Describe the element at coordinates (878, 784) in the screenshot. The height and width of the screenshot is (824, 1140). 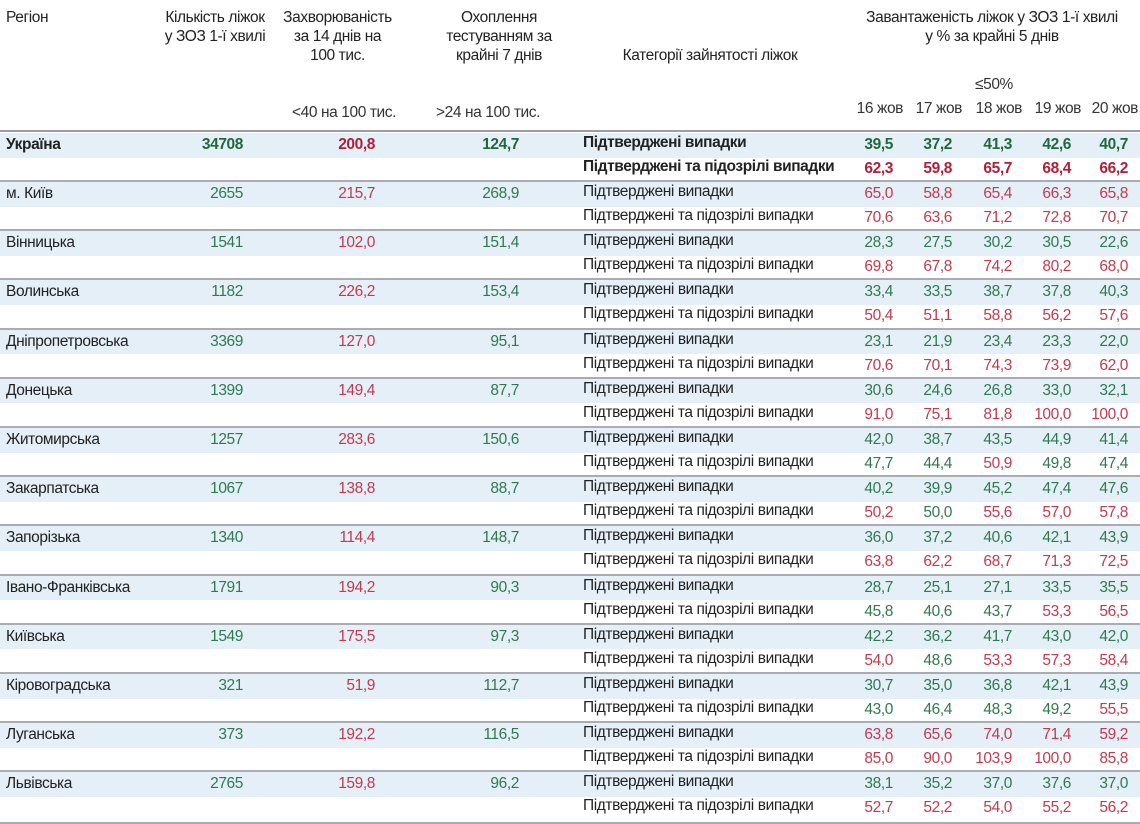
I see `load-confirmed: 38,1` at that location.